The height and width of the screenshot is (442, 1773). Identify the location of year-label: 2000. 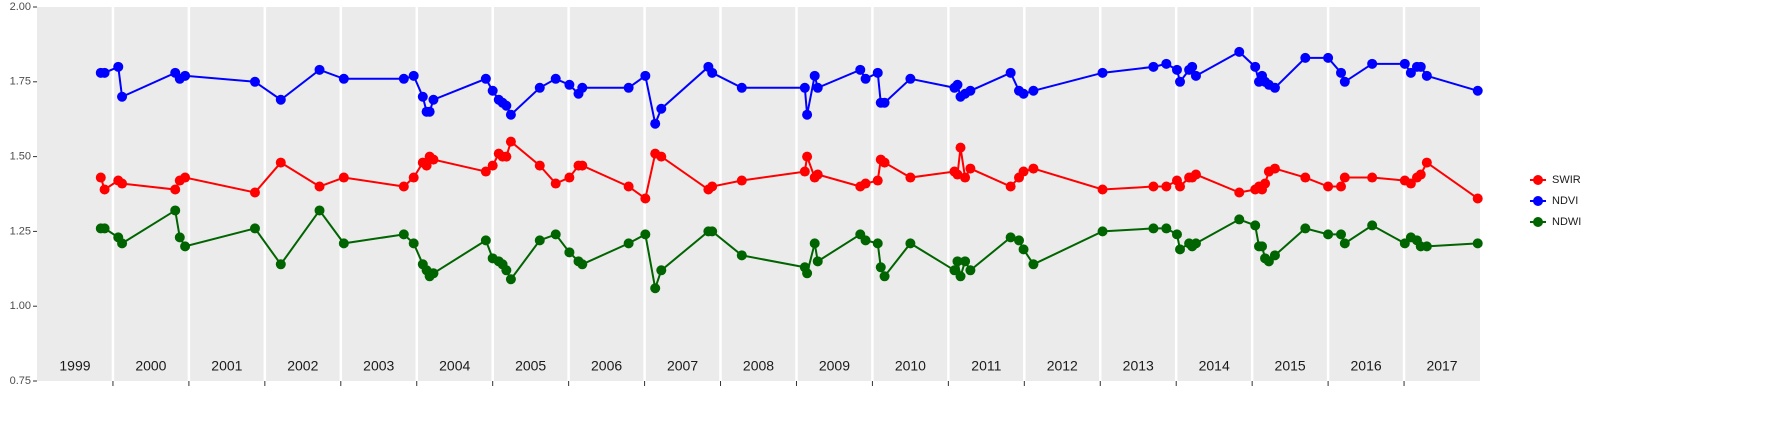
(150, 366).